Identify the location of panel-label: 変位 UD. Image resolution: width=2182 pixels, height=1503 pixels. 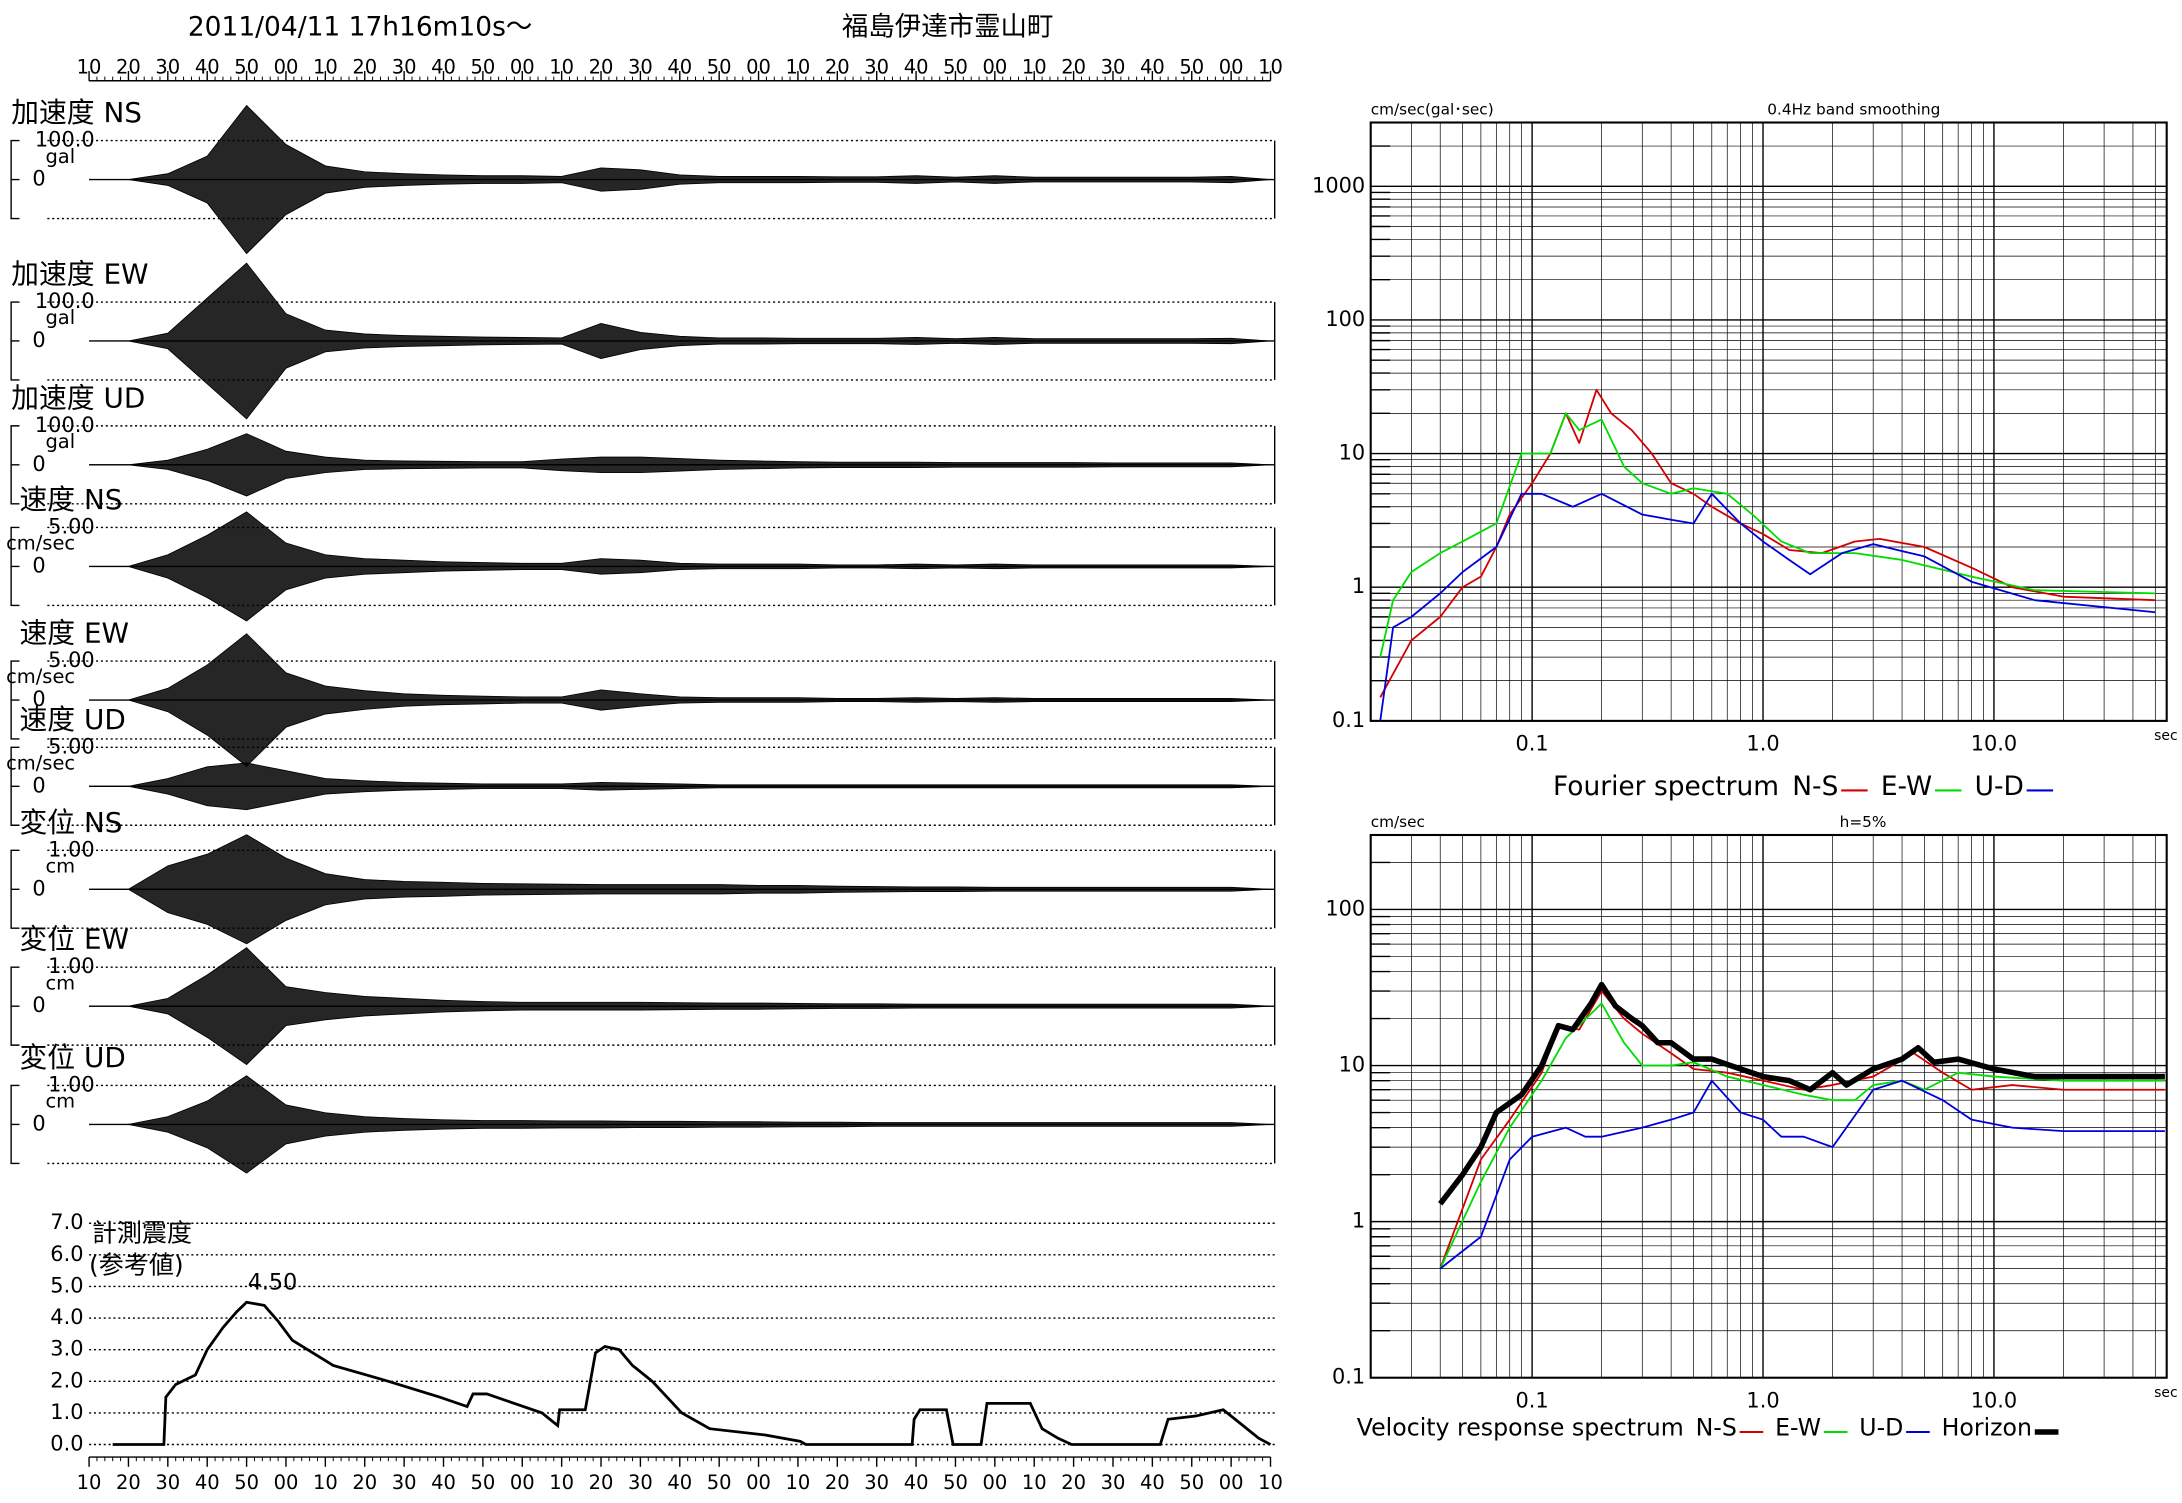
(72, 1057).